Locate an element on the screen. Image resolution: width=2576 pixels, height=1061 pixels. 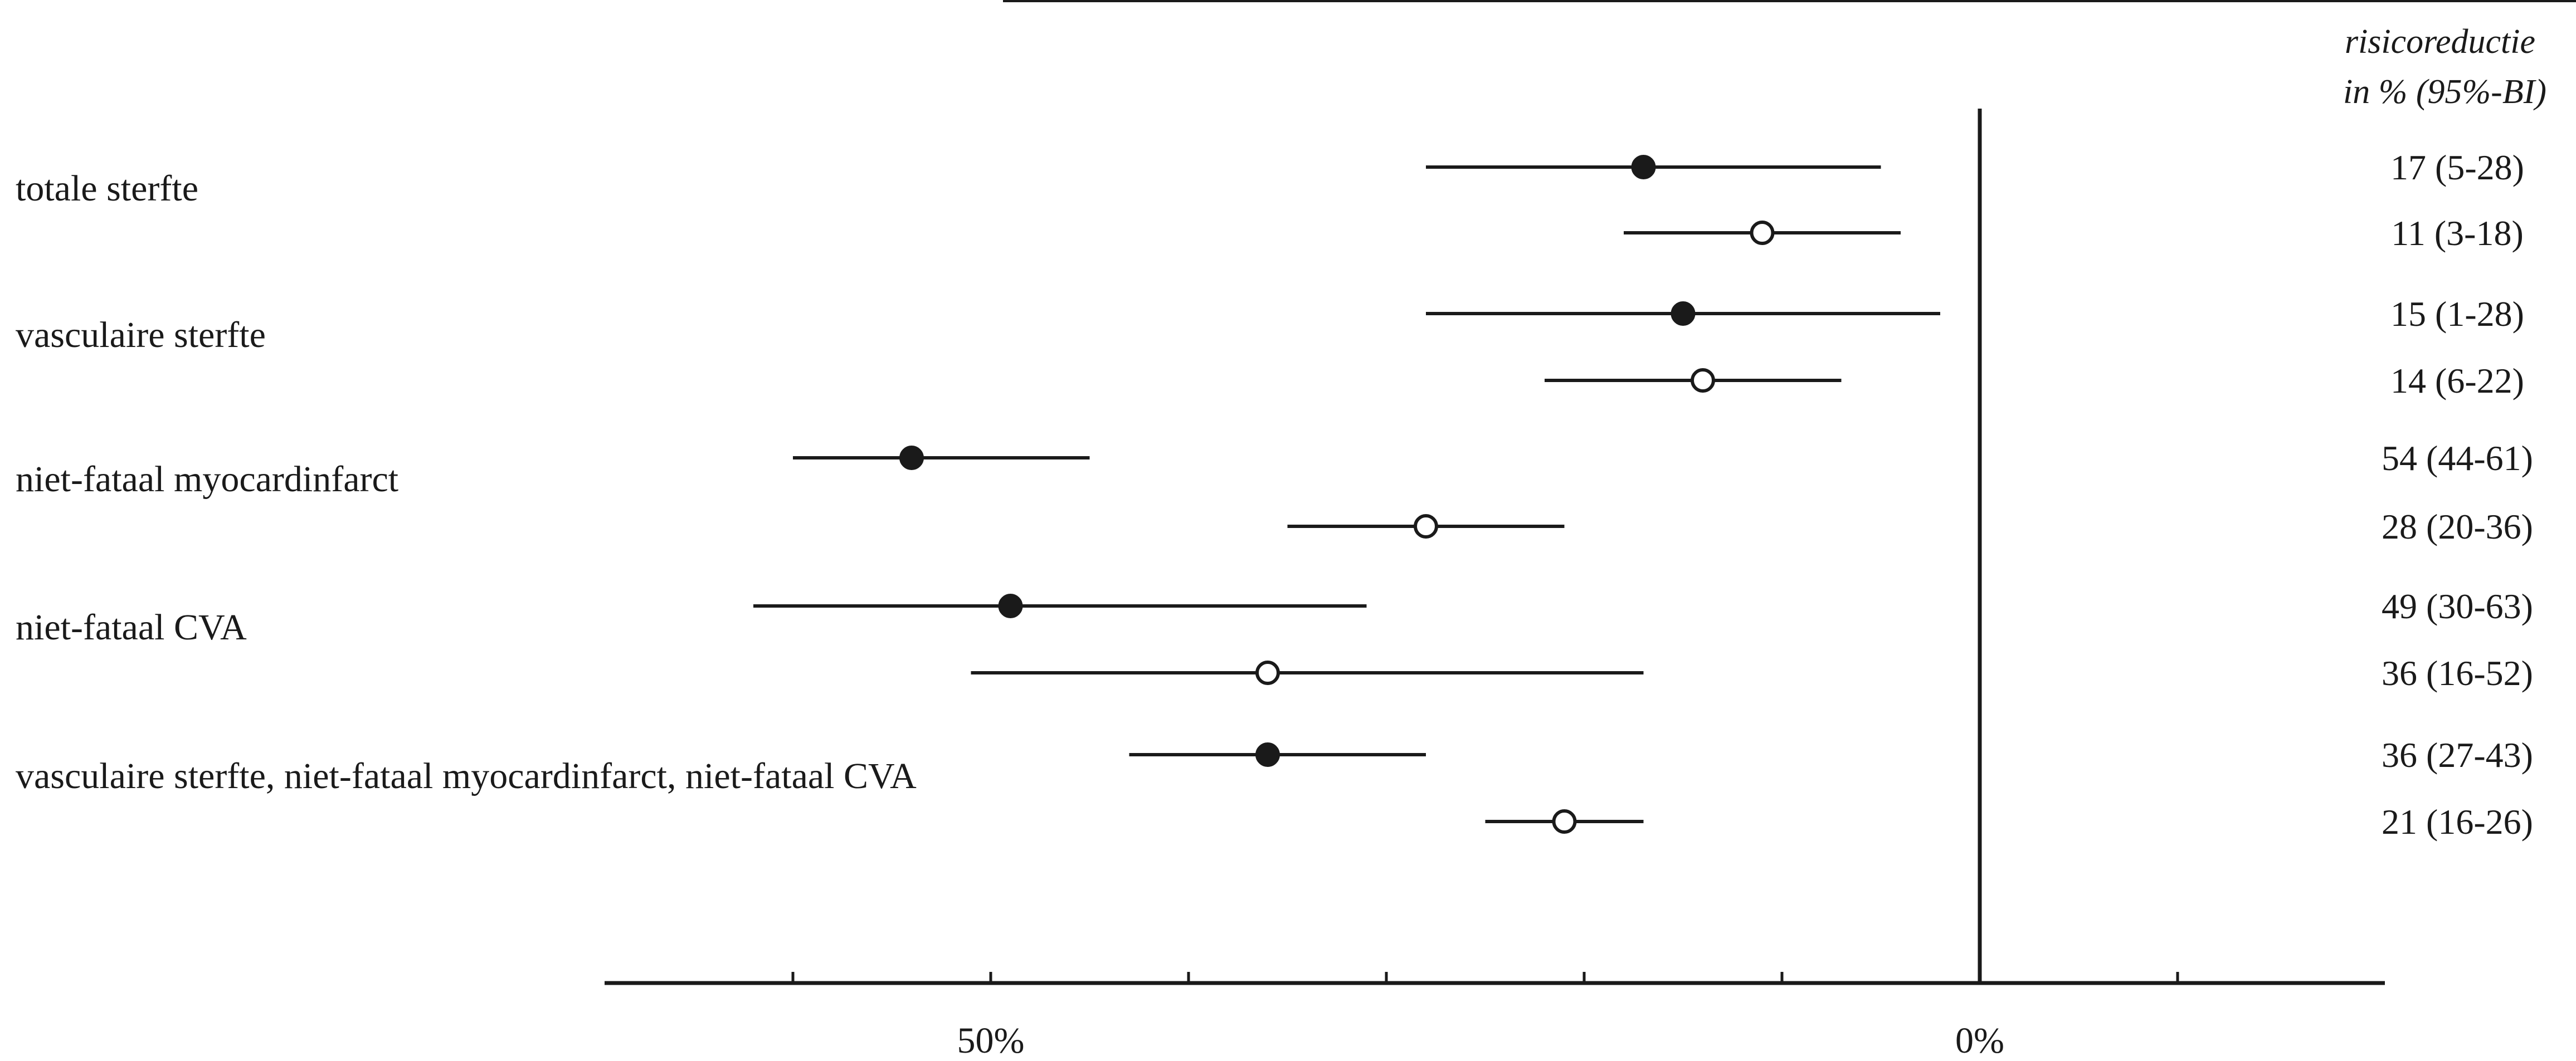
header-line-1: risicoreductie is located at coordinates (2440, 42).